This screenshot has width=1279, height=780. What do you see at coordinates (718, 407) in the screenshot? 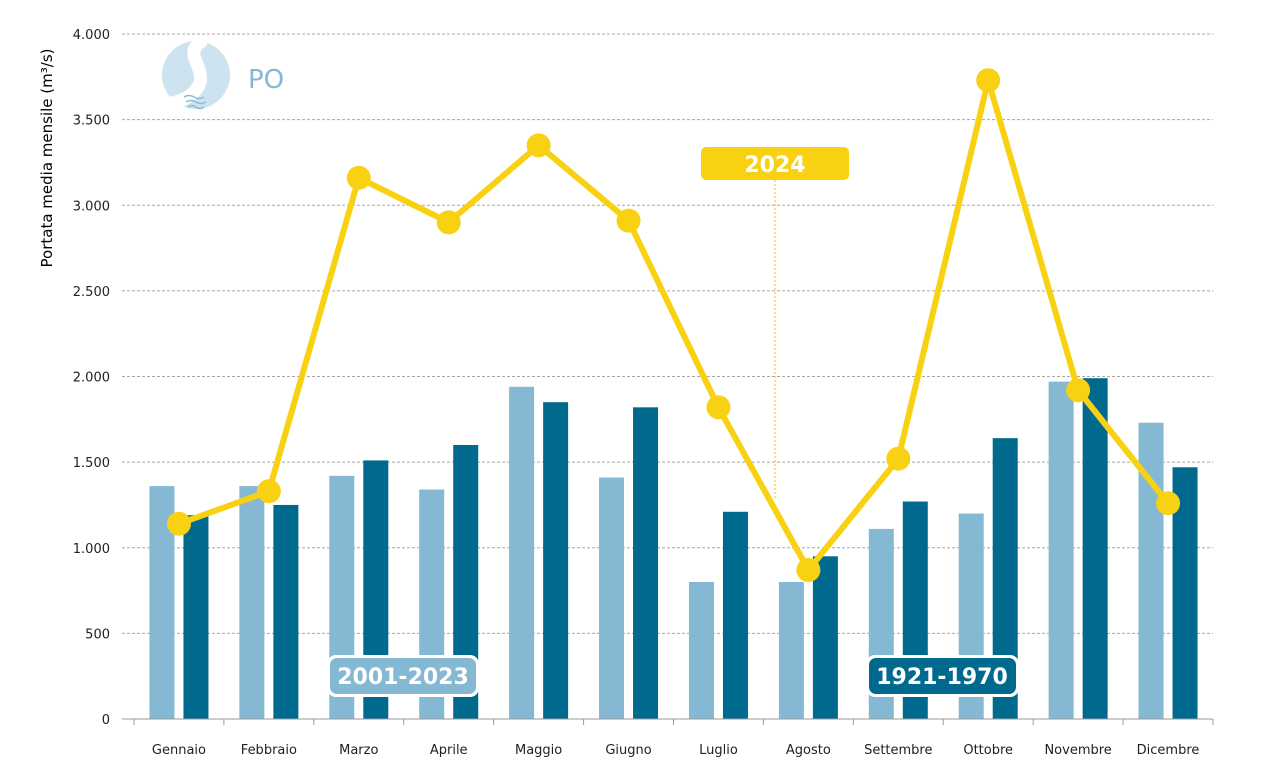
I see `point-2024-luglio` at bounding box center [718, 407].